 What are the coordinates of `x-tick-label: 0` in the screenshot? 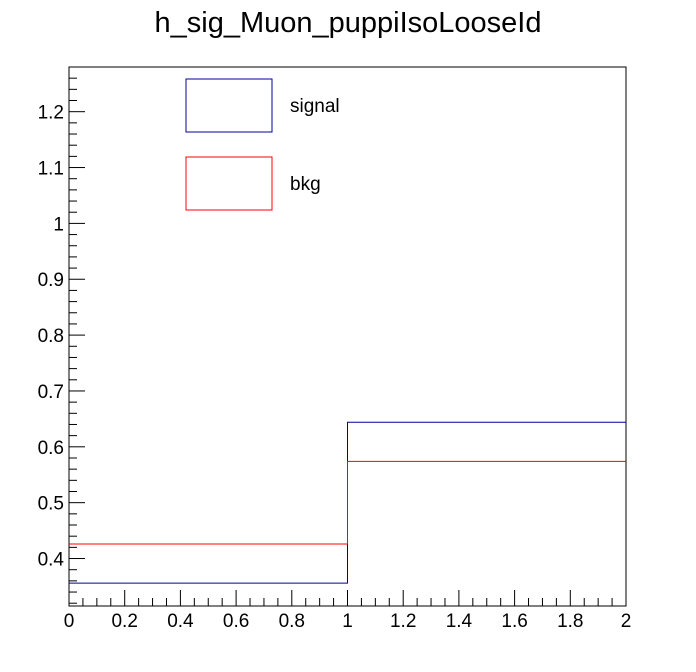 It's located at (69, 621).